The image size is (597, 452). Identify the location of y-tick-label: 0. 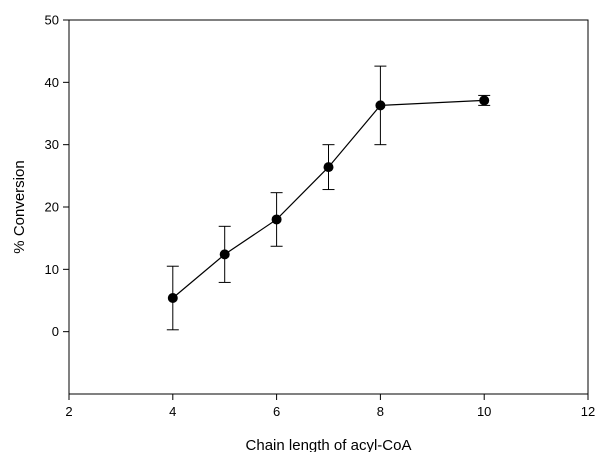
(55, 331).